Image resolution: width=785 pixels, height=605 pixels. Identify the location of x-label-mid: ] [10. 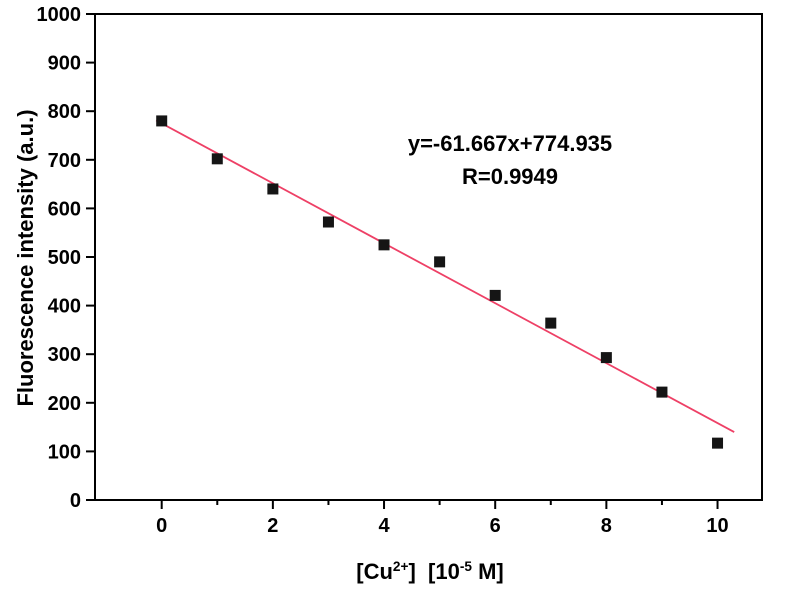
(434, 572).